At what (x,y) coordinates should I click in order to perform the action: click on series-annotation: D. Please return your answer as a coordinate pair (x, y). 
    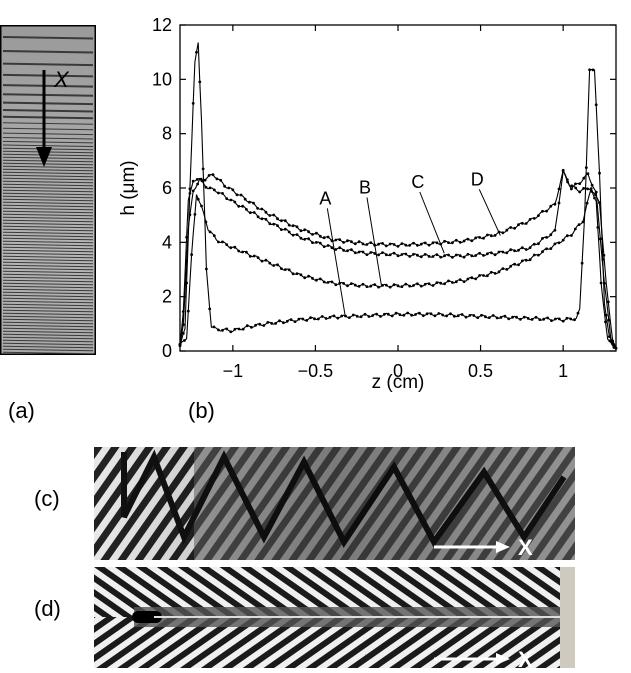
    Looking at the image, I should click on (477, 179).